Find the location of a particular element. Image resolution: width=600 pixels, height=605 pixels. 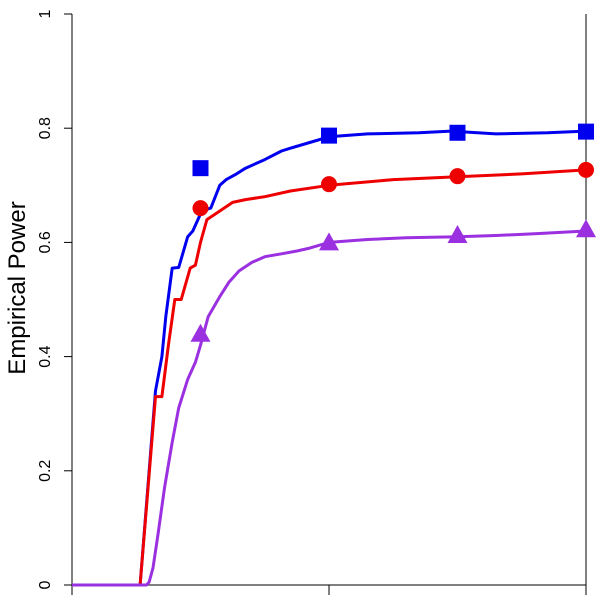

y-tick-label: 1 is located at coordinates (45, 13).